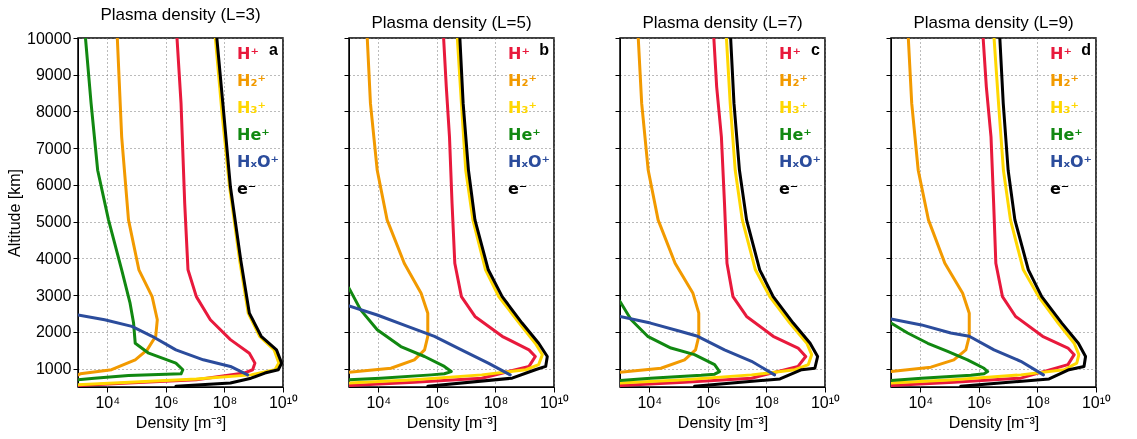  Describe the element at coordinates (251, 107) in the screenshot. I see `series-label: H₃⁺` at that location.